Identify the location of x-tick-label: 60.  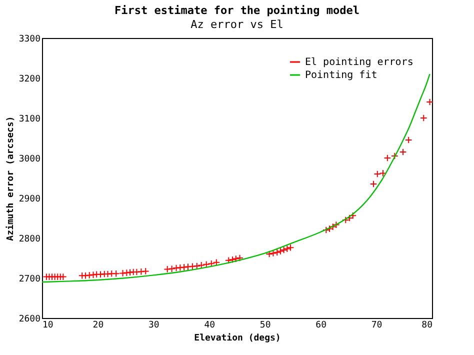
(321, 325).